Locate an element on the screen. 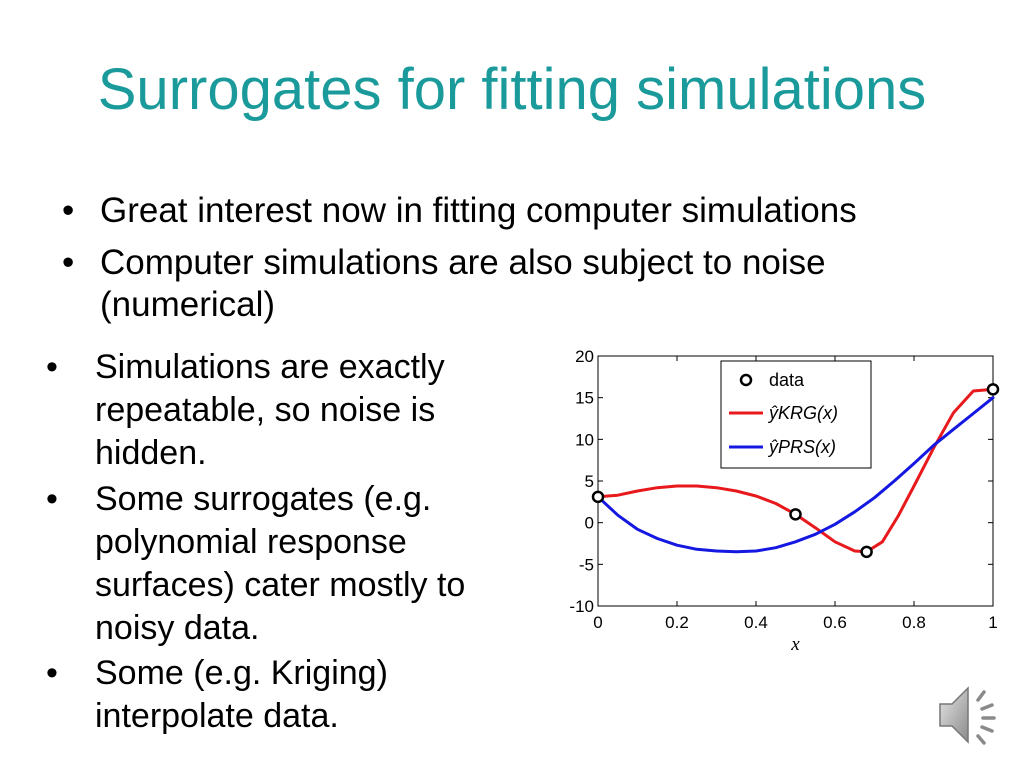 The width and height of the screenshot is (1024, 768). y-tick-label: 5 is located at coordinates (589, 481).